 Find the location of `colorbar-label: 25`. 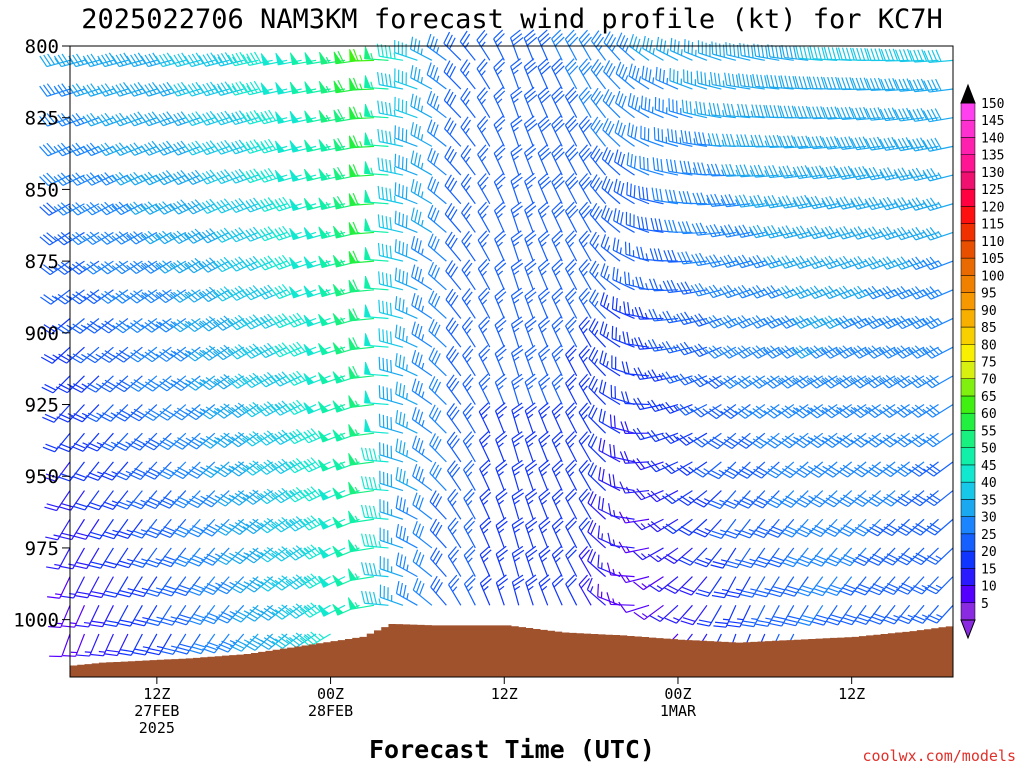

colorbar-label: 25 is located at coordinates (989, 535).